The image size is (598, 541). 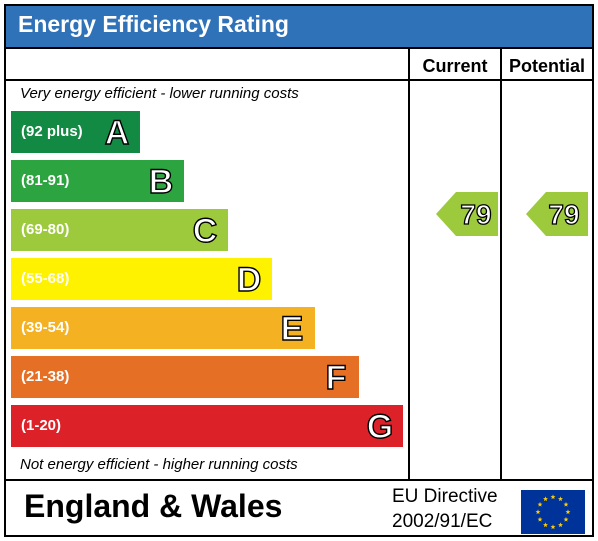 What do you see at coordinates (141, 279) in the screenshot?
I see `band-d: (55-68) D` at bounding box center [141, 279].